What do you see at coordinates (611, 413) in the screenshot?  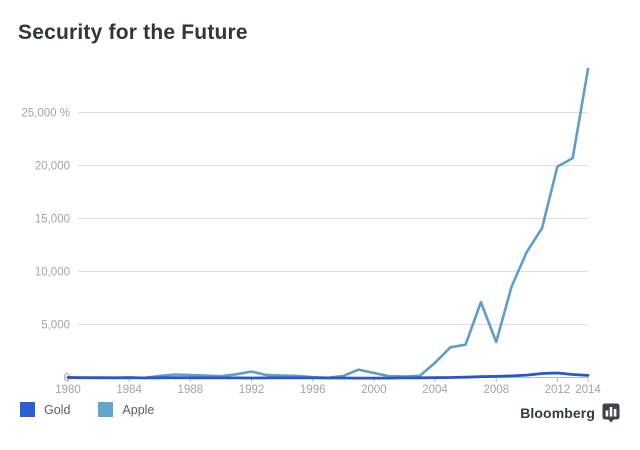 I see `bar-chart-icon` at bounding box center [611, 413].